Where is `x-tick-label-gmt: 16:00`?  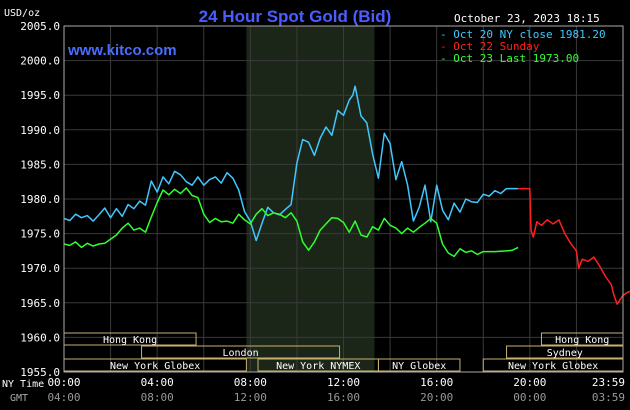
x-tick-label-gmt: 16:00 is located at coordinates (343, 397).